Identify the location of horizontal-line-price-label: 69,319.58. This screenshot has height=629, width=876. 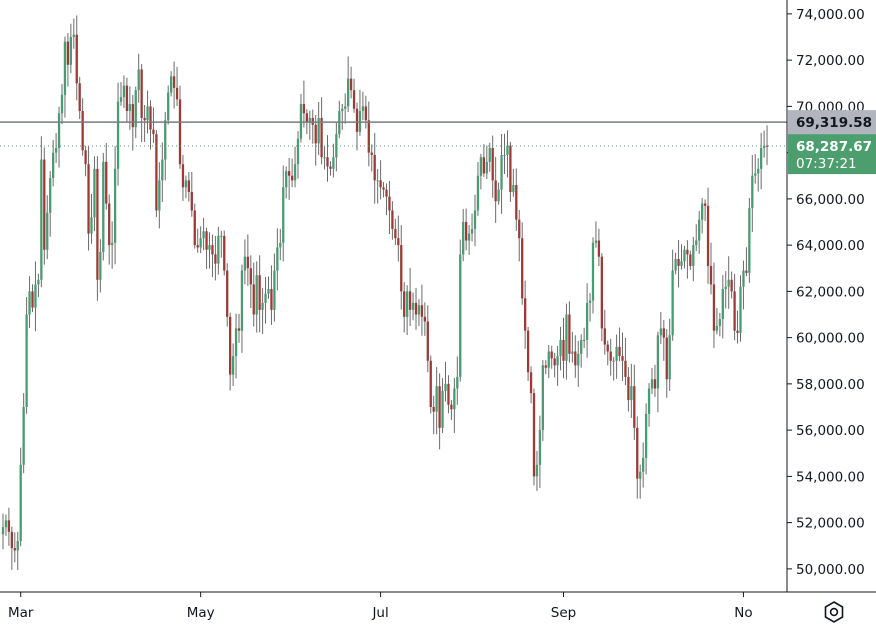
(834, 123).